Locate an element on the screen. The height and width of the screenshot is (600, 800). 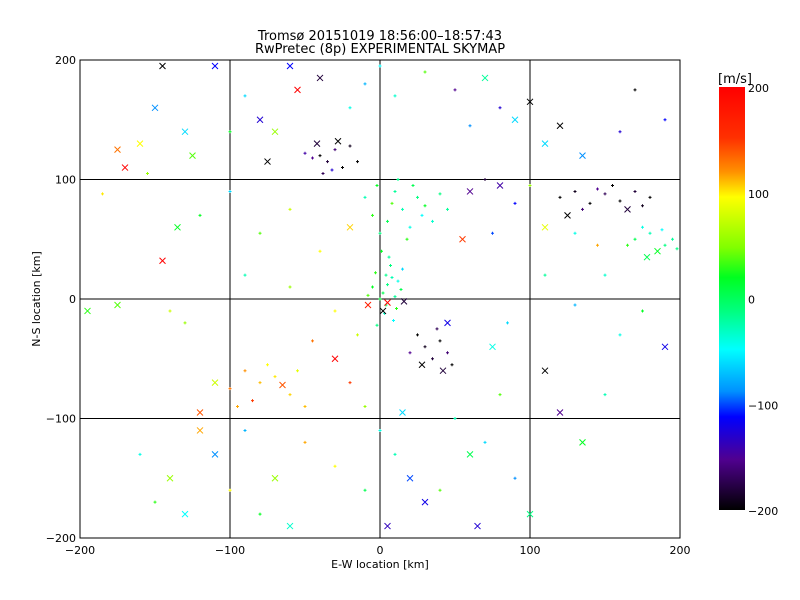
colorbar-ticks: 200 100 0 −100 −200 is located at coordinates (763, 300).